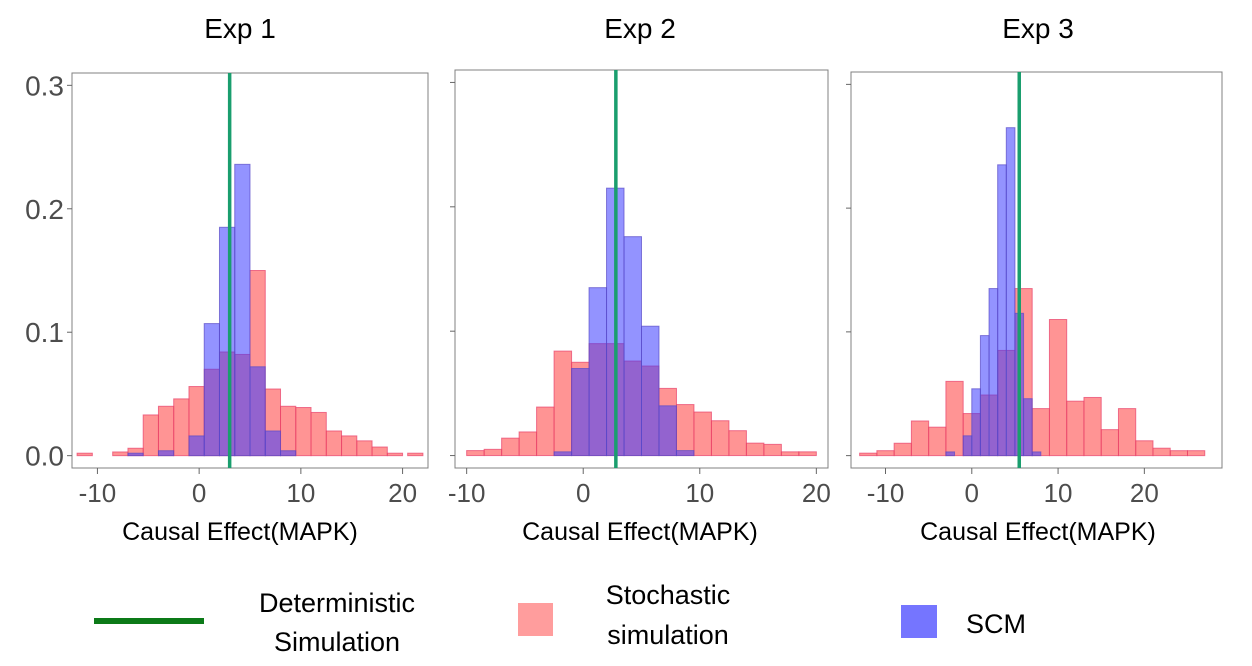  Describe the element at coordinates (240, 28) in the screenshot. I see `panel-title: Exp 1` at that location.